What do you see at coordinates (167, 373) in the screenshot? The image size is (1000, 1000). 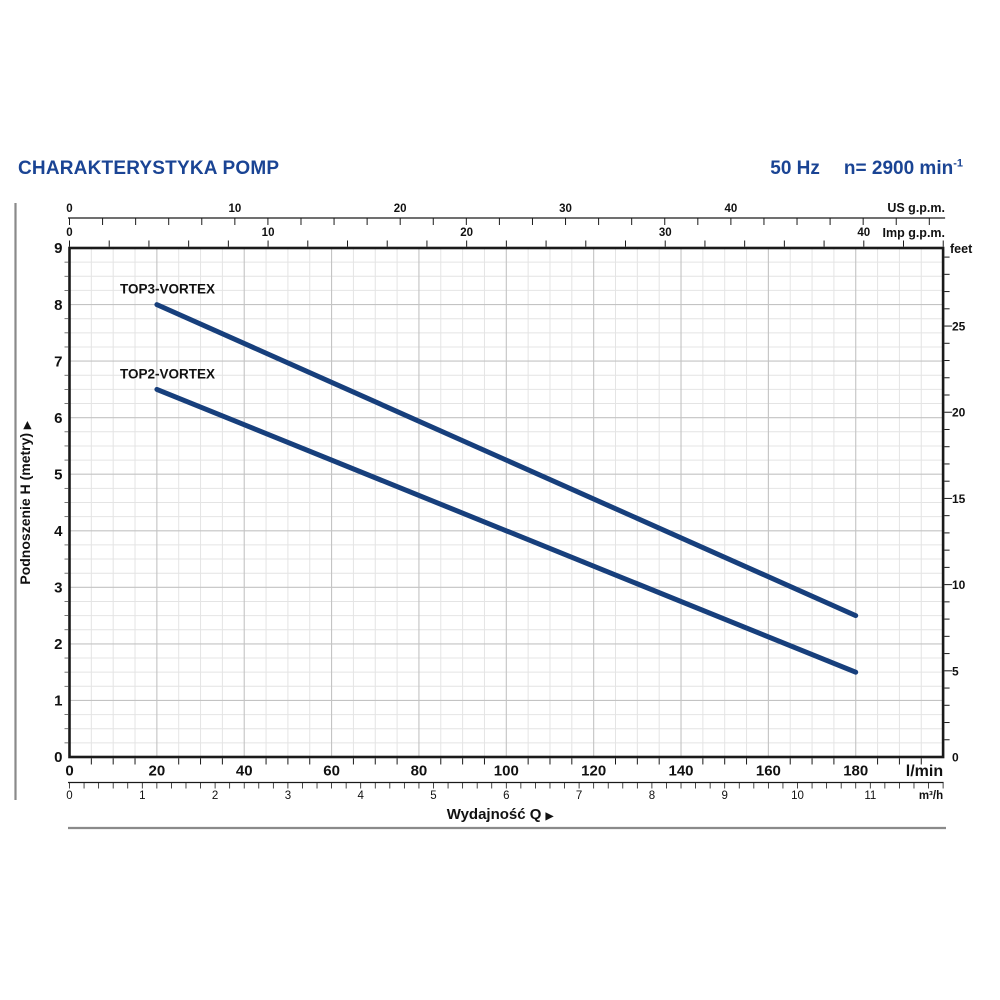 I see `series-label: TOP2-VORTEX` at bounding box center [167, 373].